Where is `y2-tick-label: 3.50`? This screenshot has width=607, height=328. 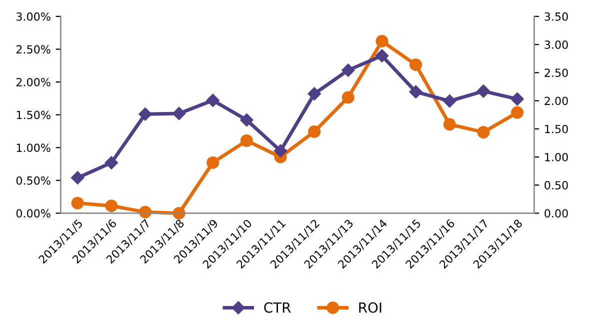 y2-tick-label: 3.50 is located at coordinates (556, 16).